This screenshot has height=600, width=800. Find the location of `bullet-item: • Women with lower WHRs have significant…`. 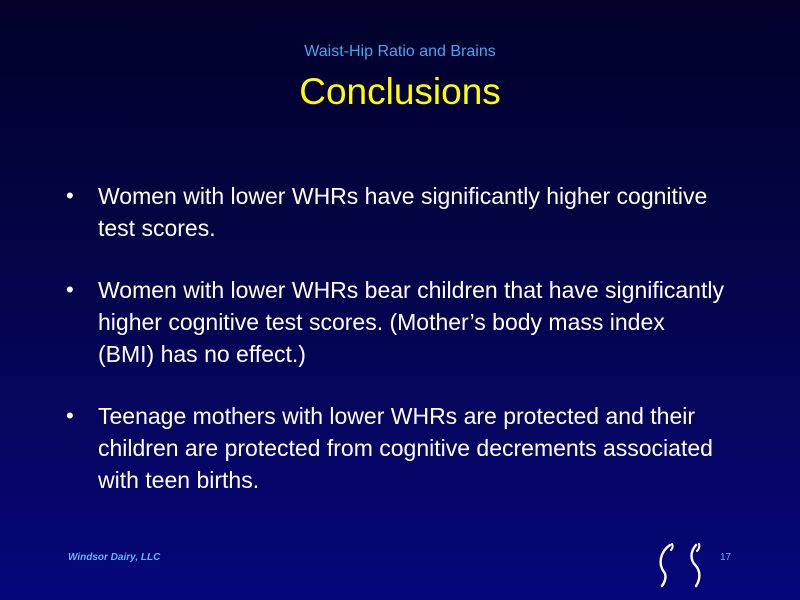

bullet-item: • Women with lower WHRs have significant… is located at coordinates (396, 212).